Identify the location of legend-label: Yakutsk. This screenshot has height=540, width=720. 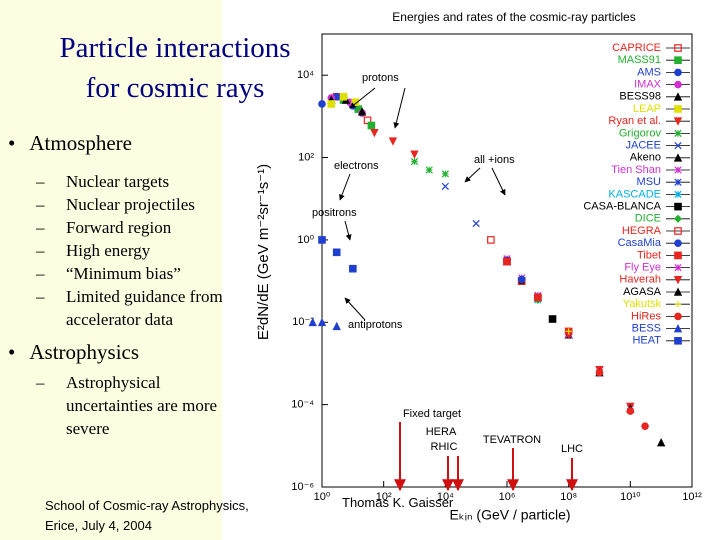
(642, 304).